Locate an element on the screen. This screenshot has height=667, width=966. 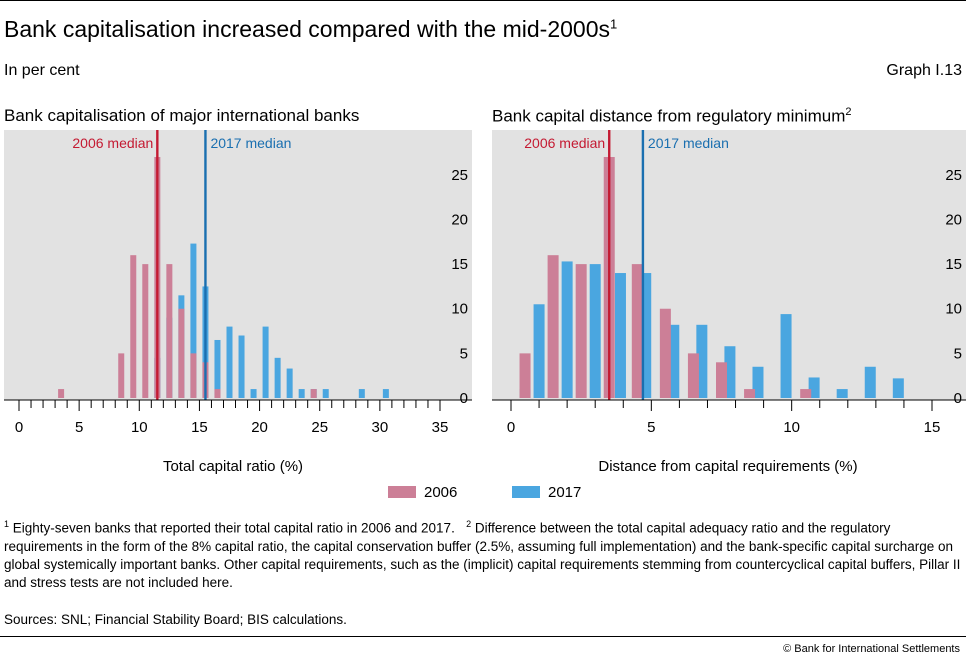
legend-swatch-2006 is located at coordinates (402, 492).